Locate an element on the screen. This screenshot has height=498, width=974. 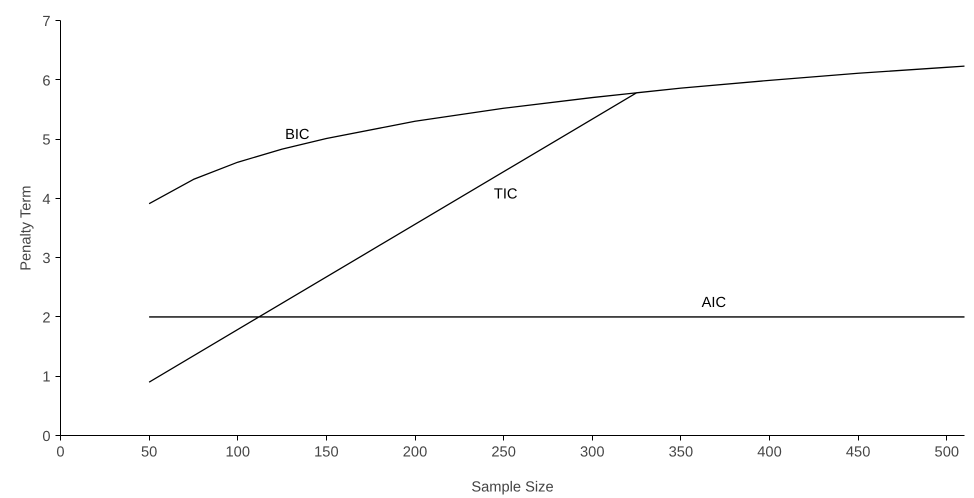
x-tick-label: 400 is located at coordinates (769, 452).